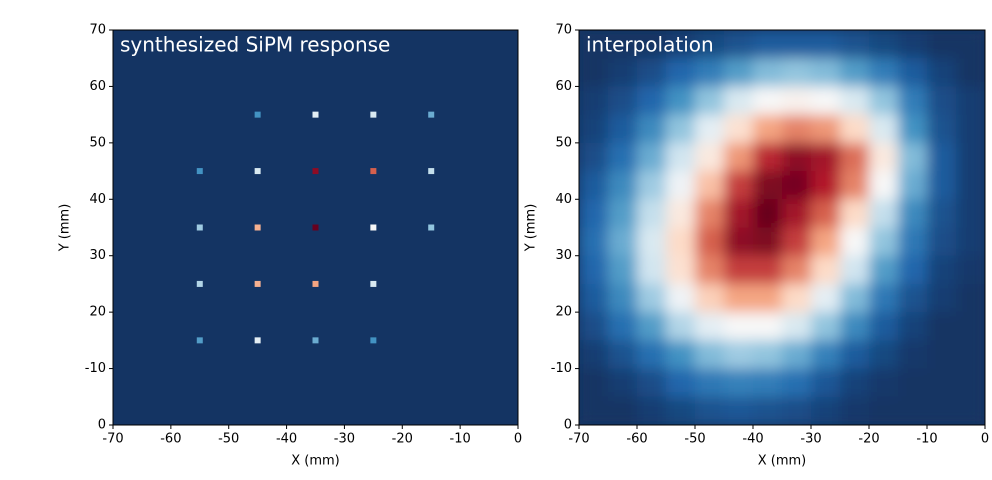 The image size is (992, 480). Describe the element at coordinates (650, 45) in the screenshot. I see `plot-title: interpolation` at that location.